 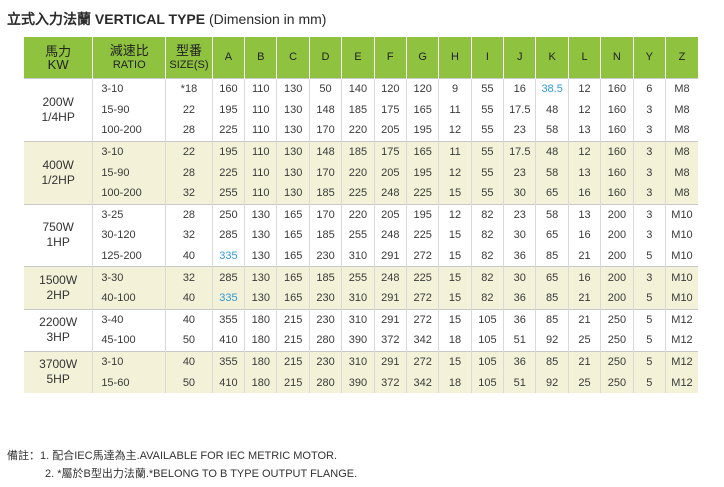 What do you see at coordinates (552, 319) in the screenshot?
I see `dim-cell-k: 85` at bounding box center [552, 319].